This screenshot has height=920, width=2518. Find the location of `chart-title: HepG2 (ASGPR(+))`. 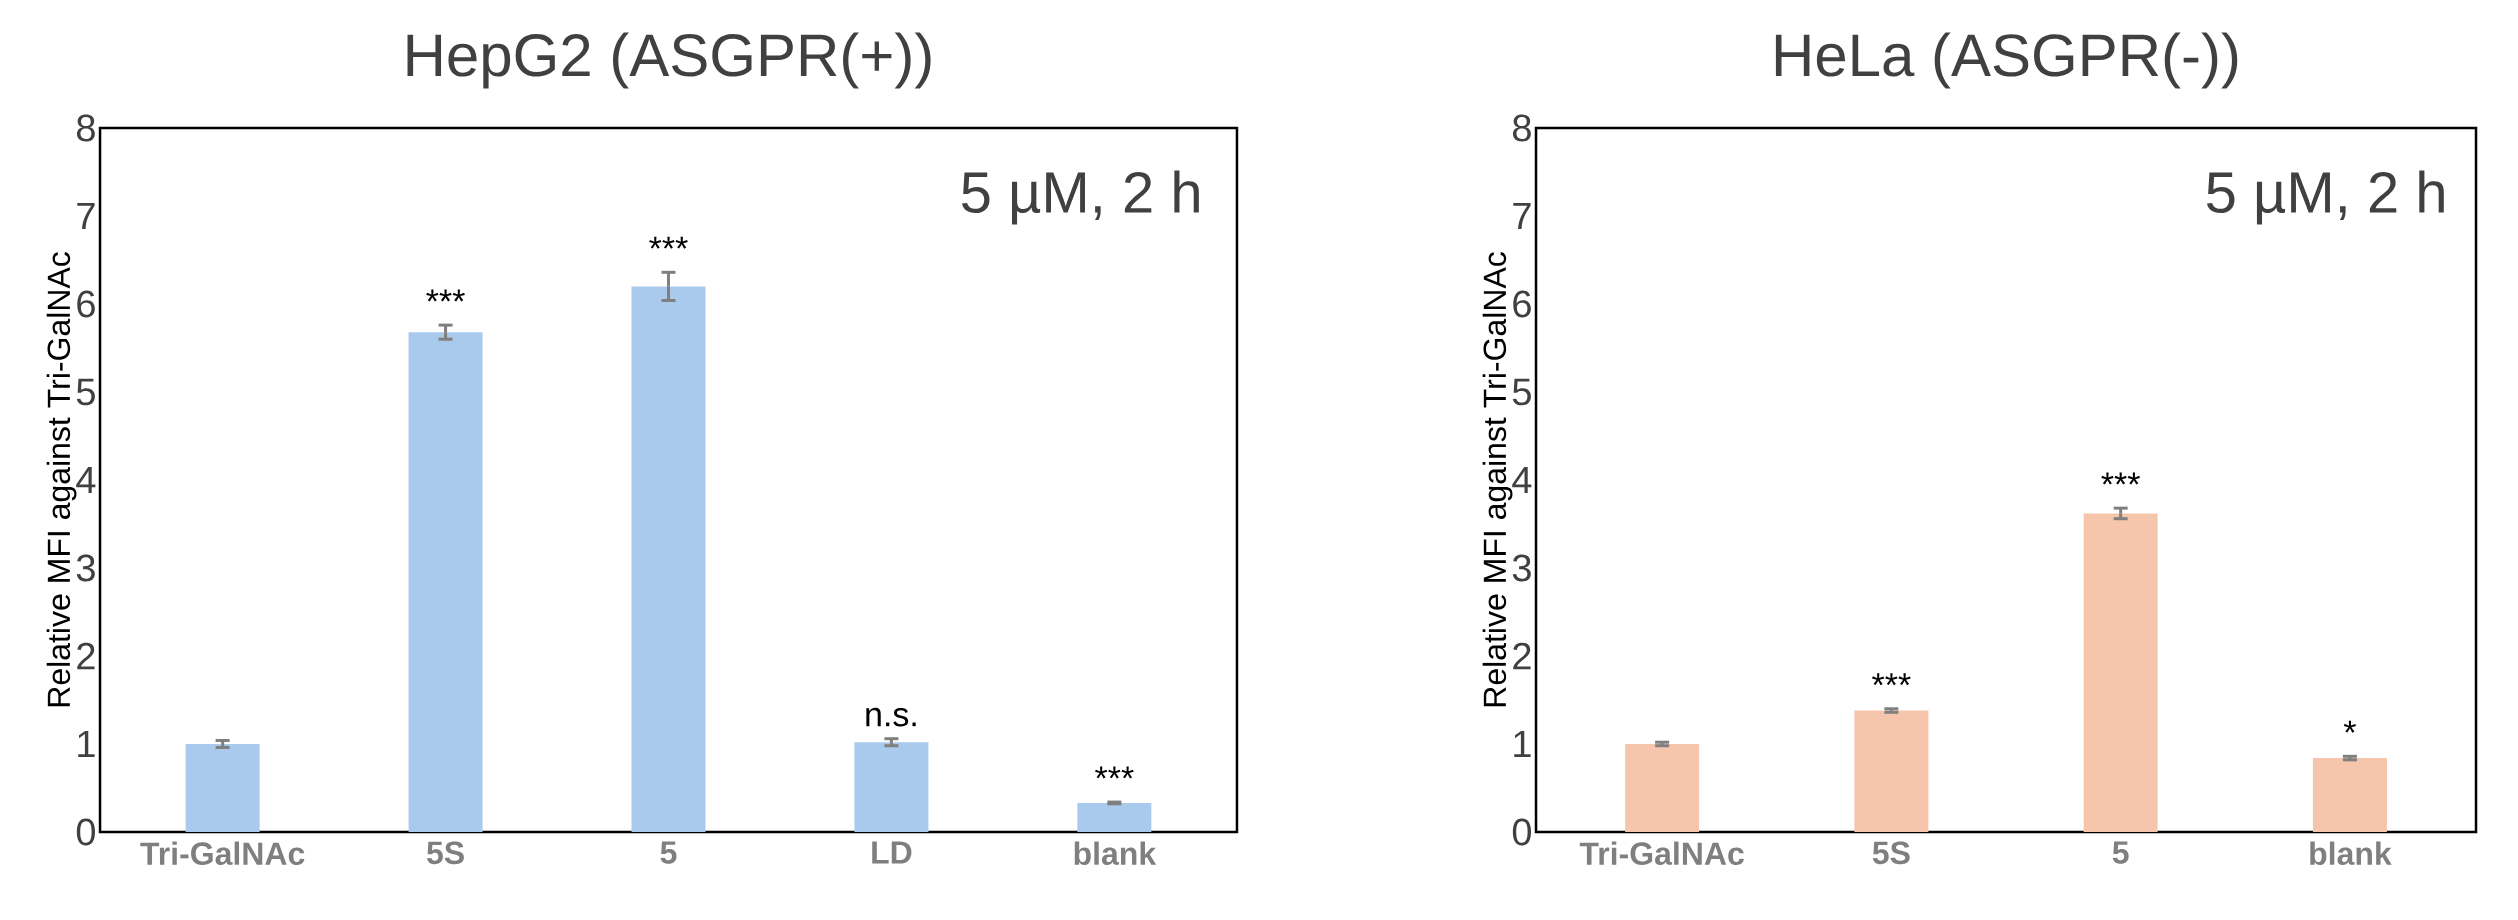

chart-title: HepG2 (ASGPR(+)) is located at coordinates (669, 60).